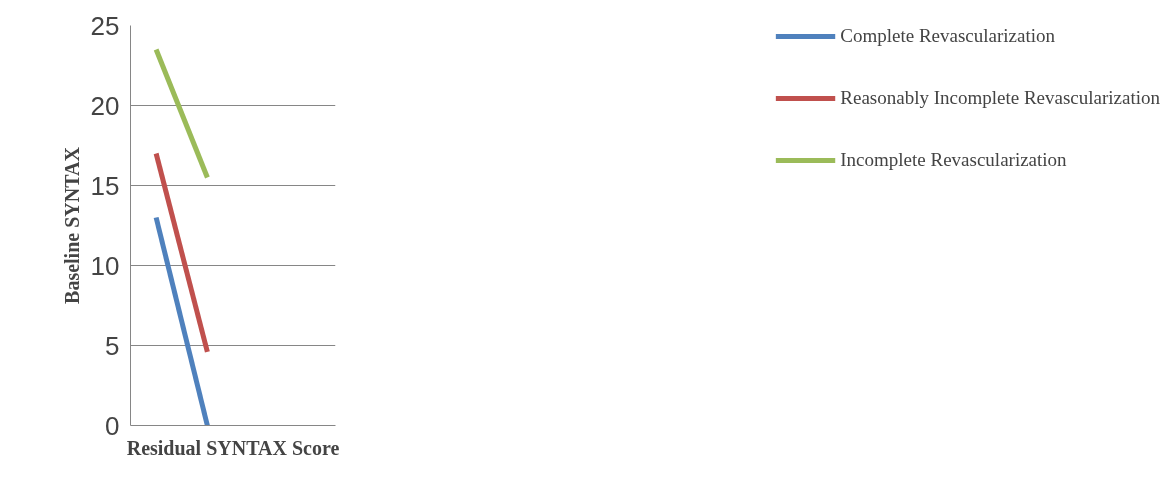  I want to click on y-tick-label: 25, so click(105, 25).